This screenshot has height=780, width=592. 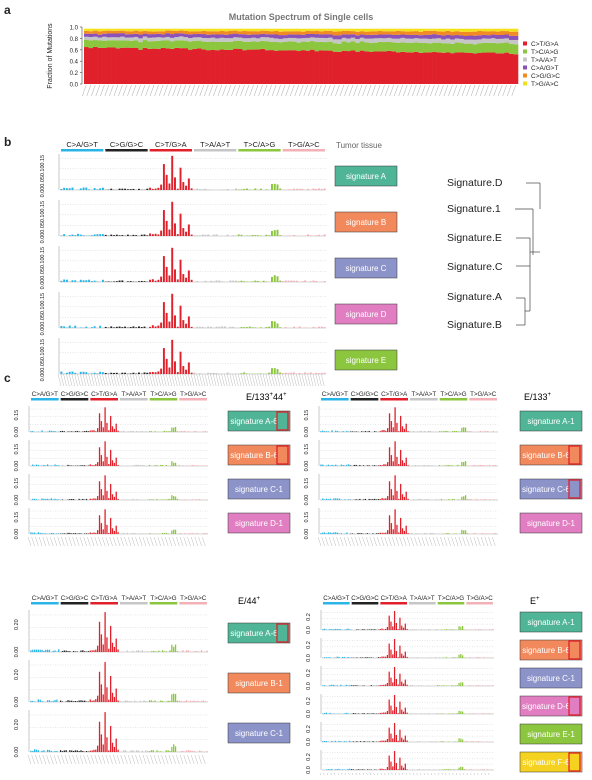 I want to click on panel-c-title: E/44+, so click(x=249, y=601).